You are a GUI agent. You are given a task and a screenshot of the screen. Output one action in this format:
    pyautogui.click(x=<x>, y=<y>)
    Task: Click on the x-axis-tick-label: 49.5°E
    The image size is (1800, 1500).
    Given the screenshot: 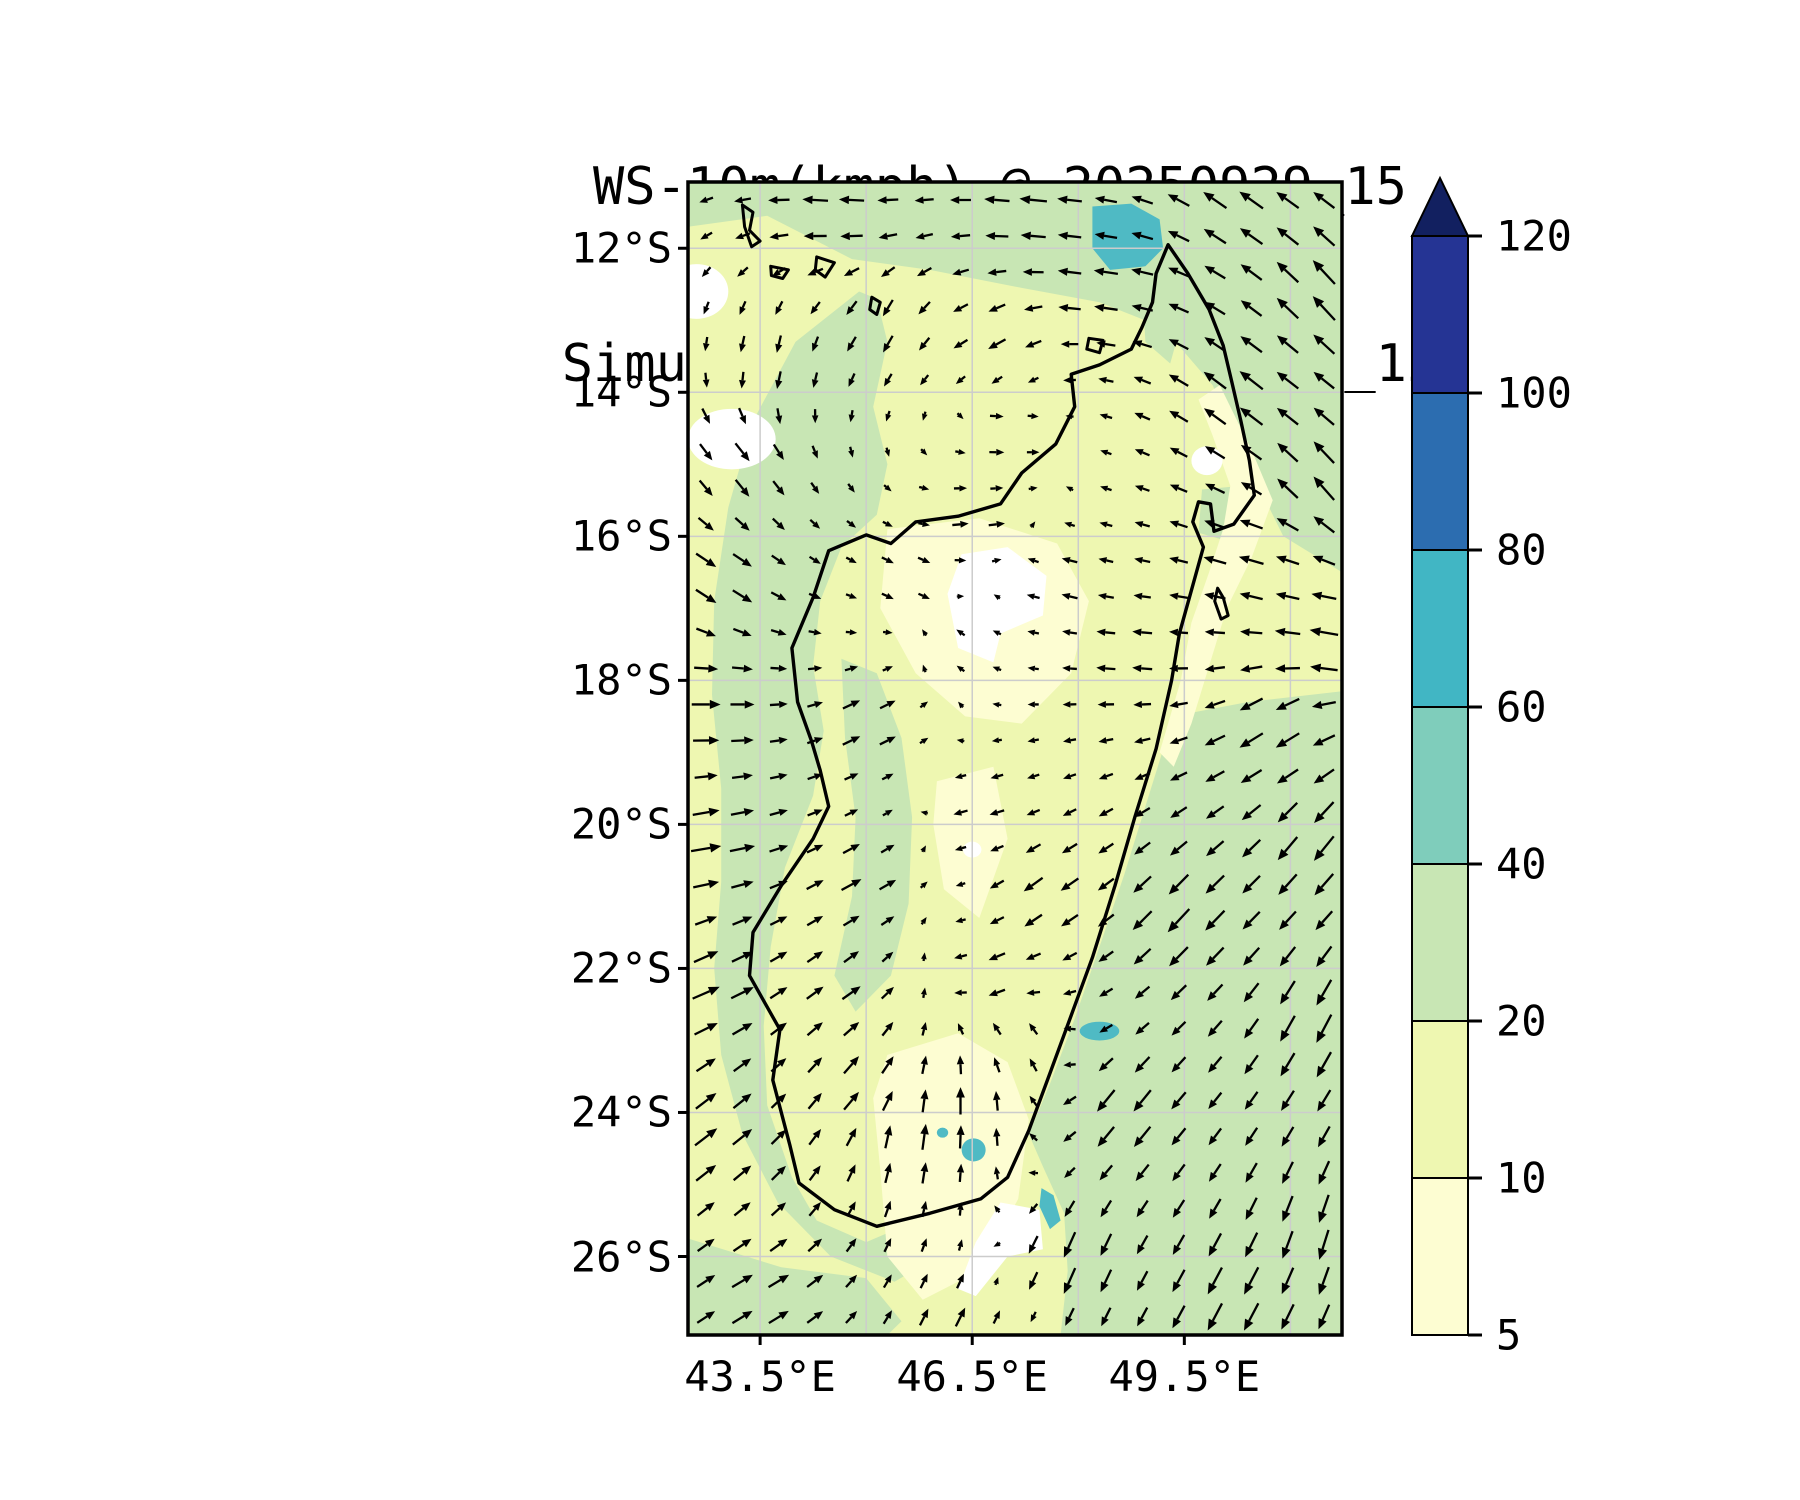 What is the action you would take?
    pyautogui.click(x=1184, y=1376)
    